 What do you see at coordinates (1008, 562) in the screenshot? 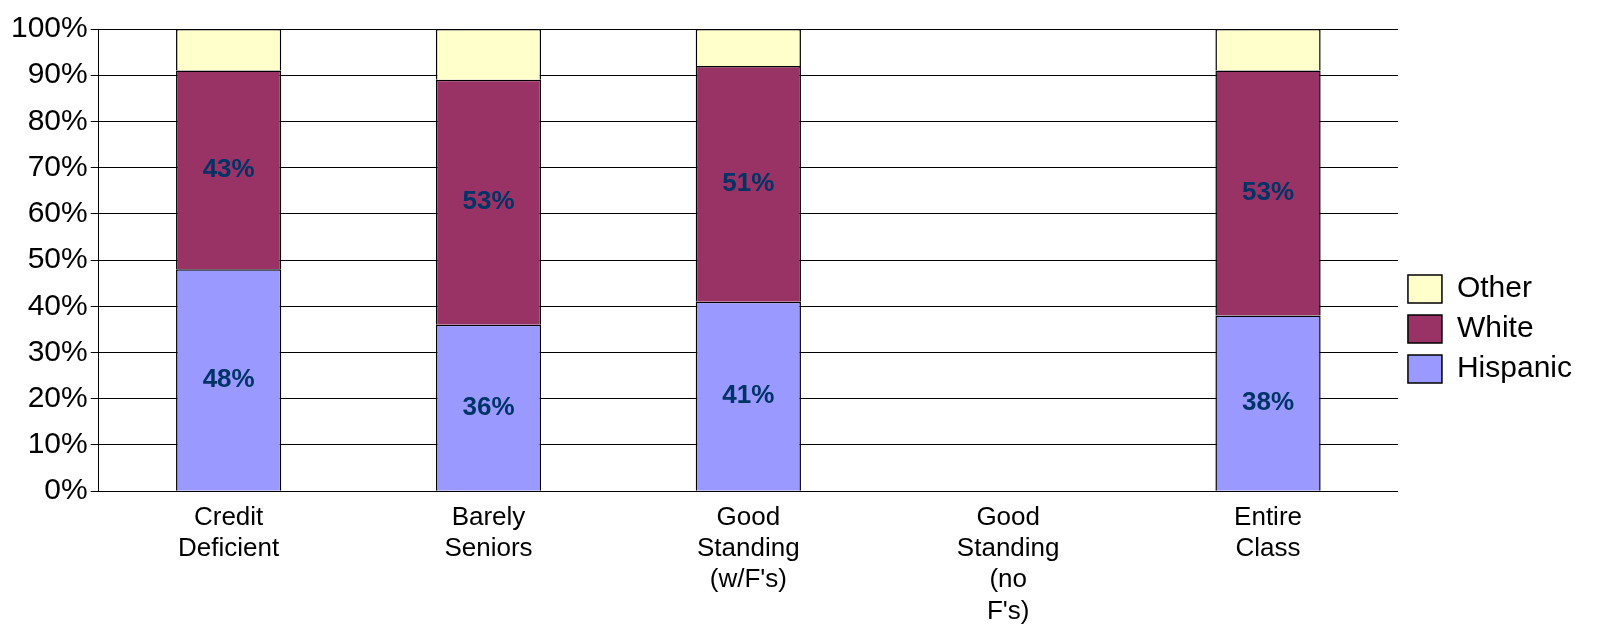
I see `x-tick-label: Good Standing (no F's)` at bounding box center [1008, 562].